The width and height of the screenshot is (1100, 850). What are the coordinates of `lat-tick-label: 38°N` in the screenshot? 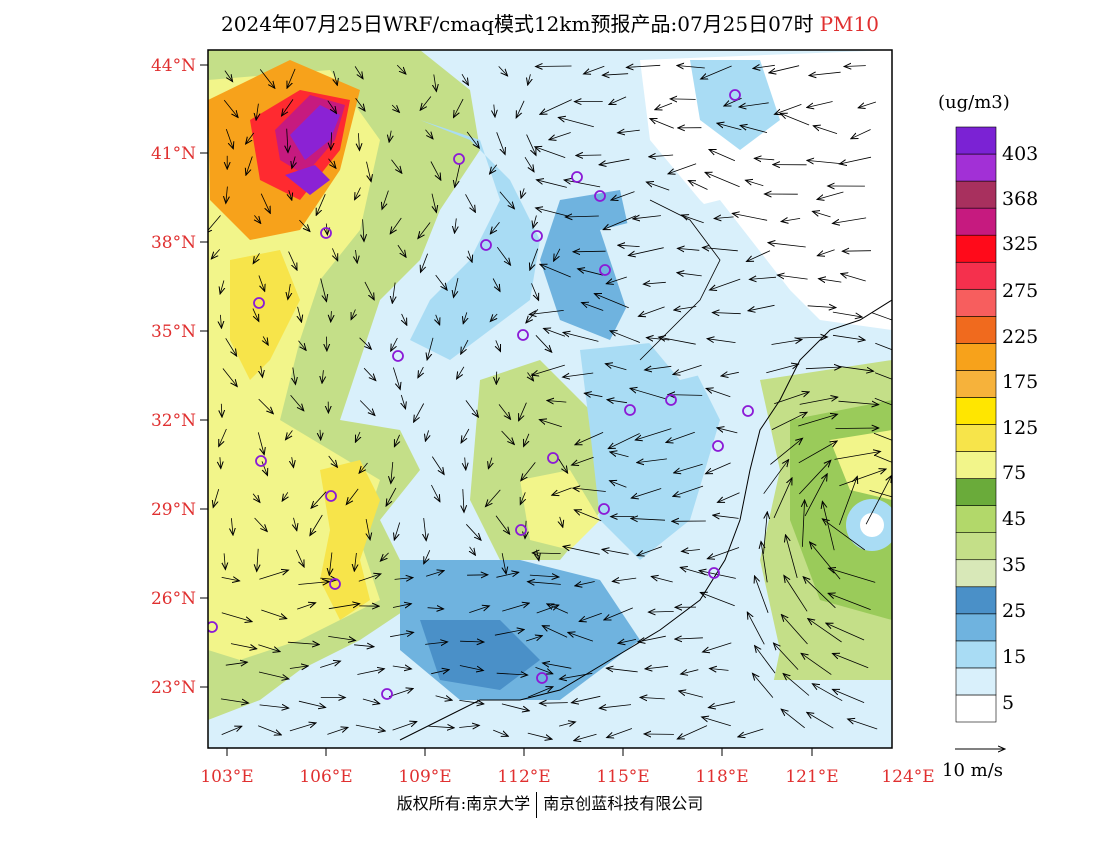 It's located at (173, 243).